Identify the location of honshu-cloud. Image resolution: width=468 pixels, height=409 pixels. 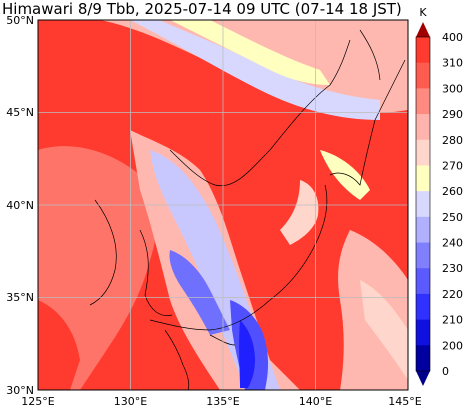
(299, 212).